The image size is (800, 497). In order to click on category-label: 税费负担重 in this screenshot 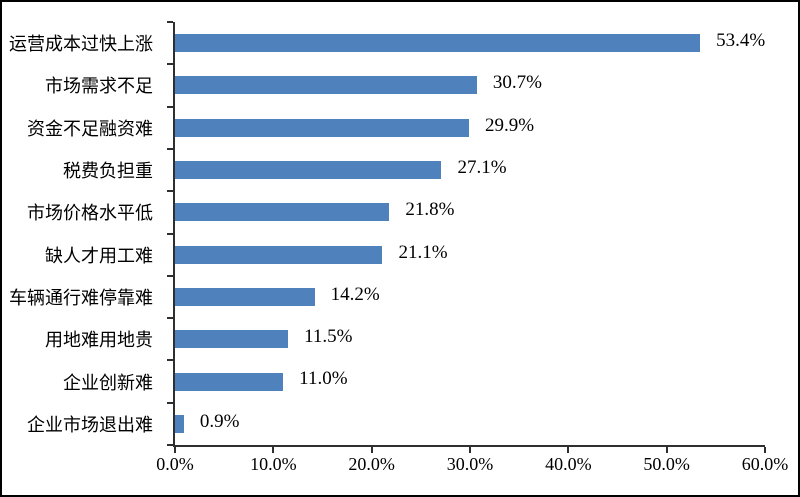, I will do `click(108, 171)`.